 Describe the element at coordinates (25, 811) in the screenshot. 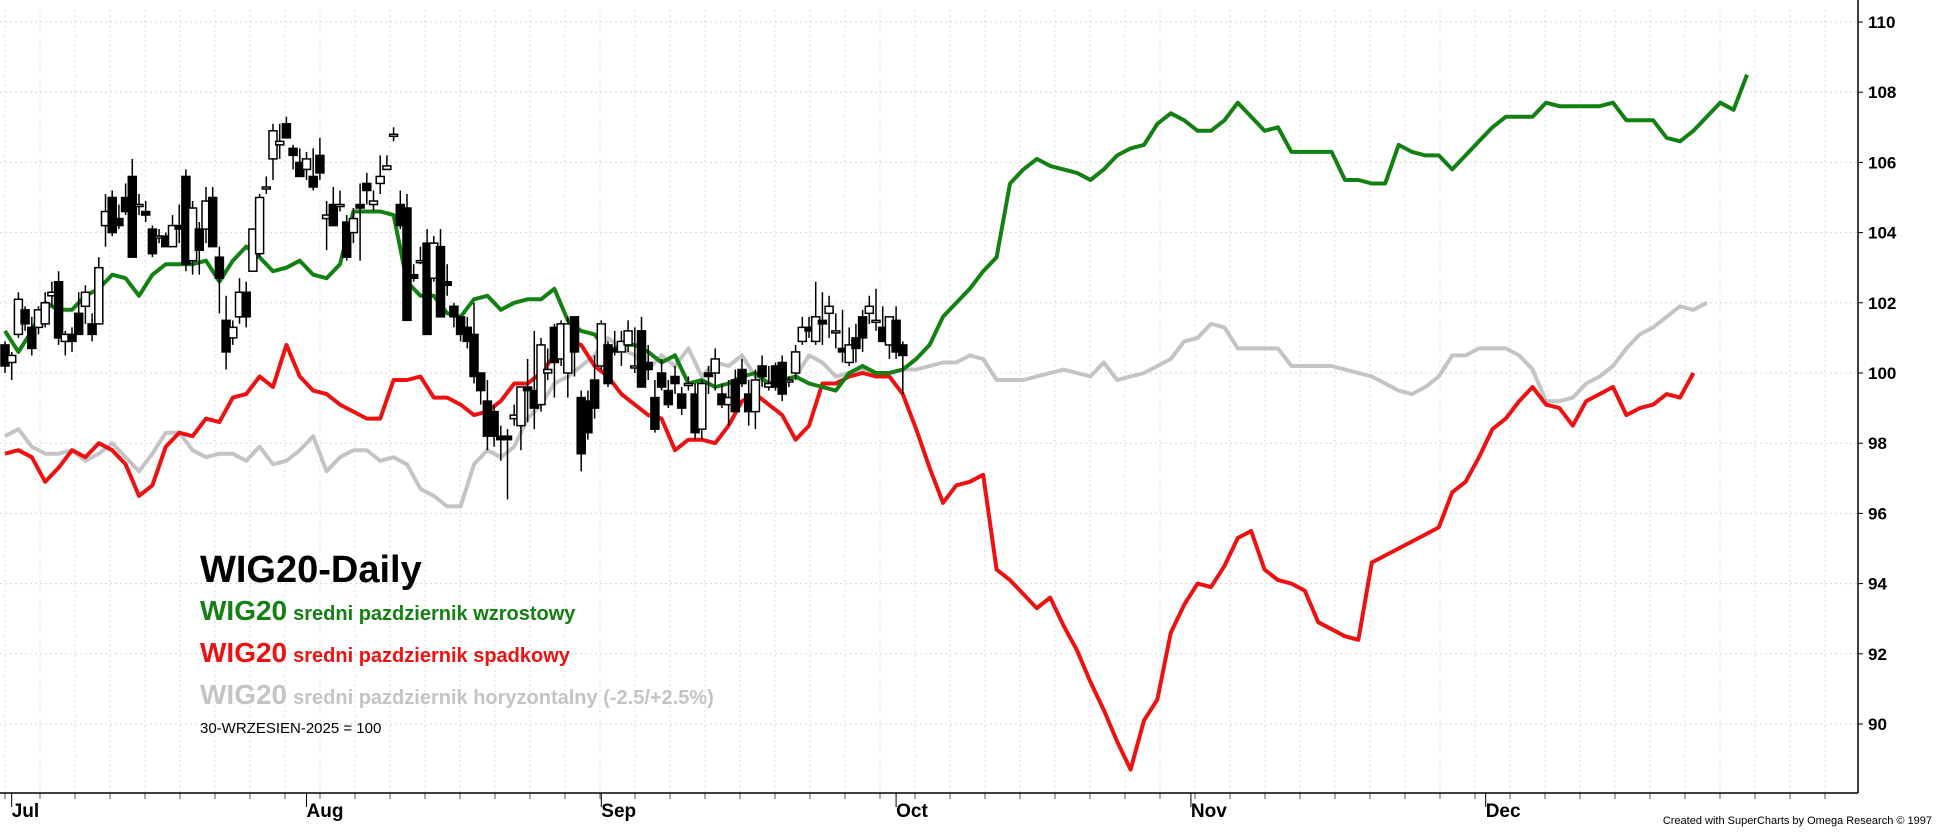

I see `x-tick-label: Jul` at that location.